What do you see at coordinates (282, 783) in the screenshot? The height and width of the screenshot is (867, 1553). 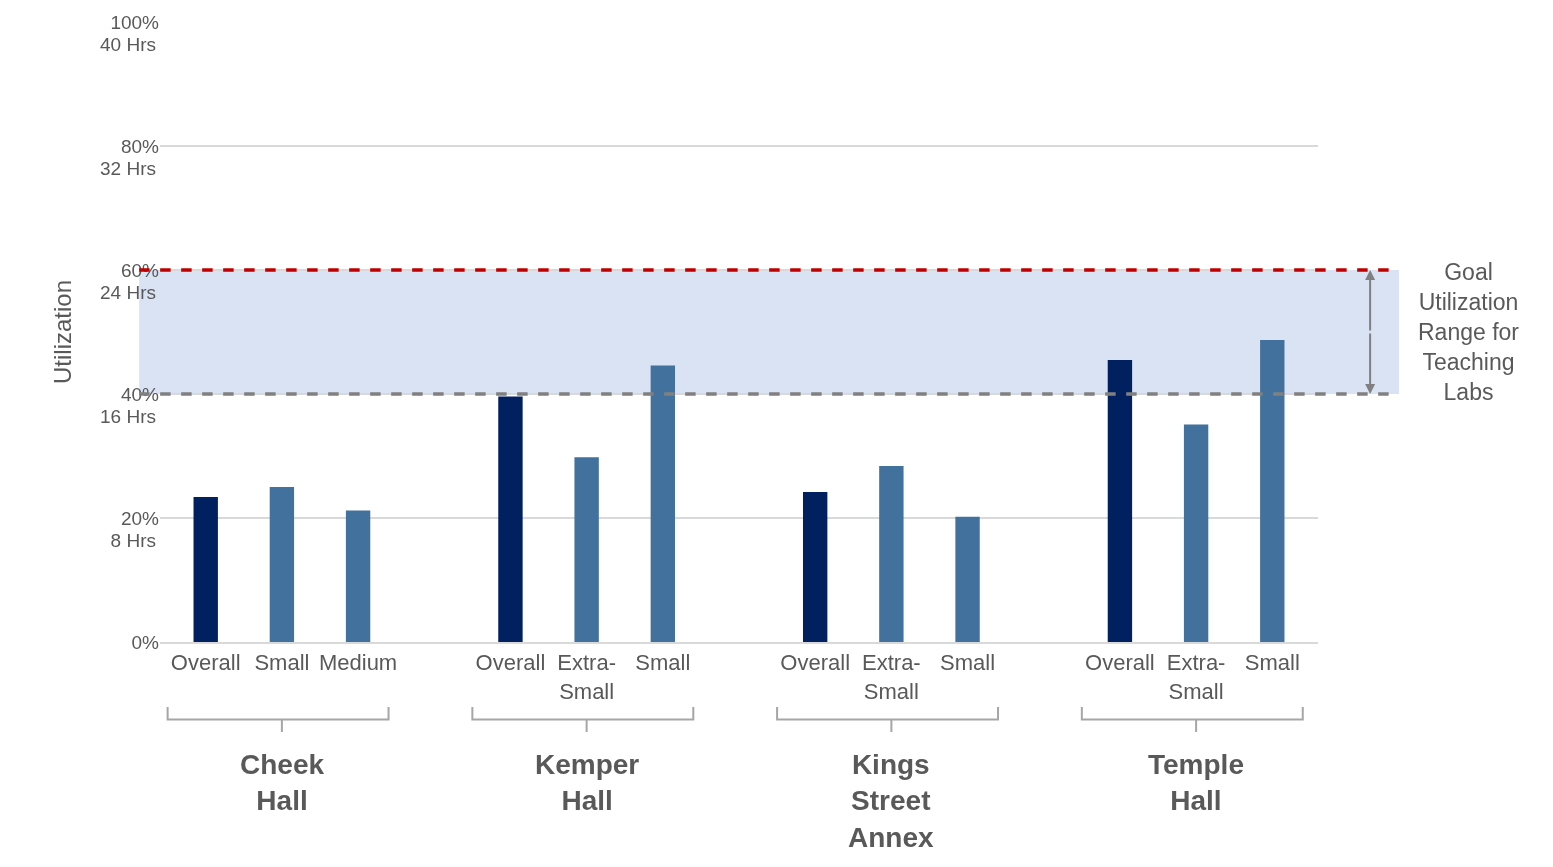 I see `text: Cheek Hall` at bounding box center [282, 783].